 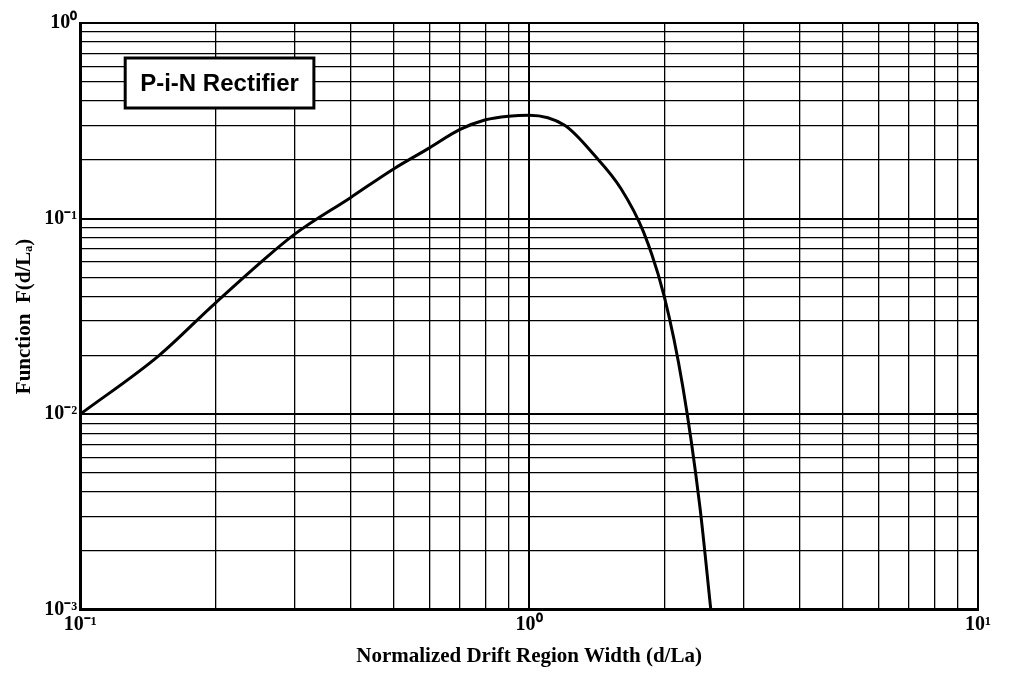 I want to click on annotation: P-i-N Rectifier, so click(x=219, y=82).